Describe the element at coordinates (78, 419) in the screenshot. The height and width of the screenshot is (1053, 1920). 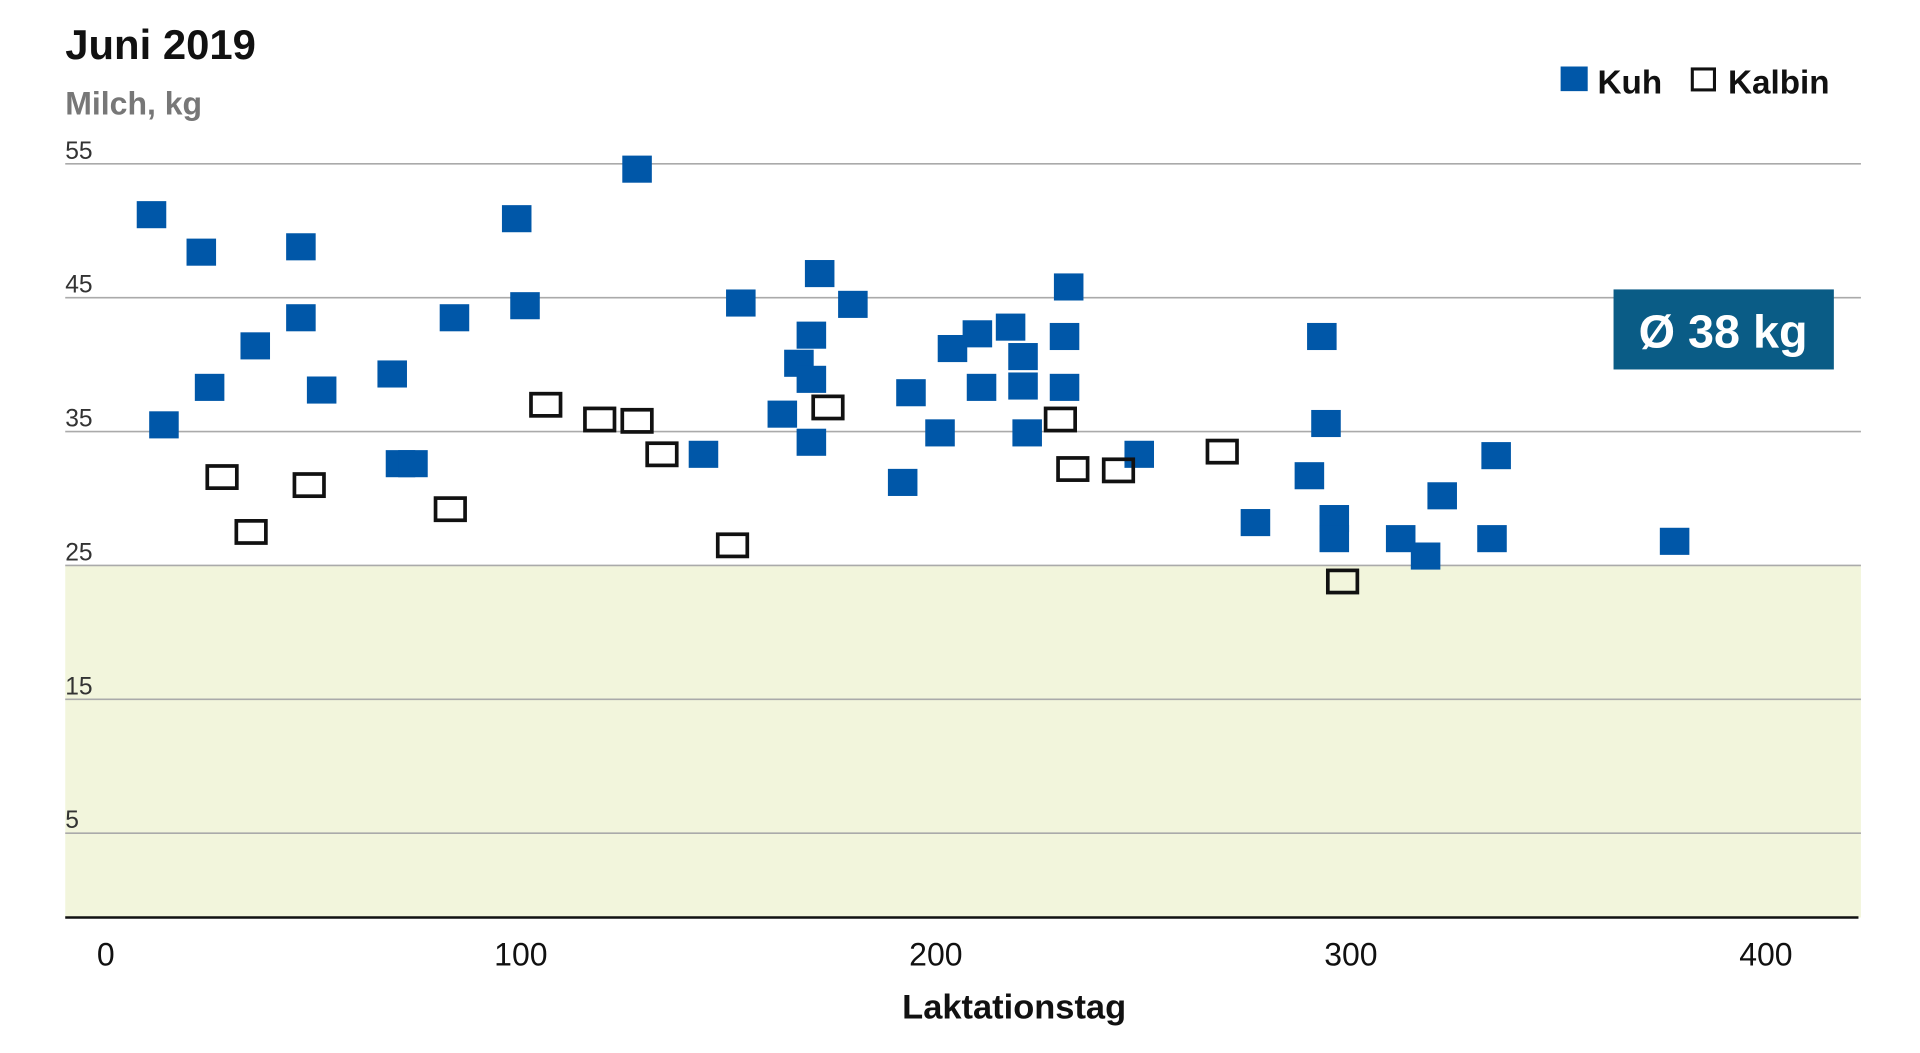
I see `y-tick-label: 35` at that location.